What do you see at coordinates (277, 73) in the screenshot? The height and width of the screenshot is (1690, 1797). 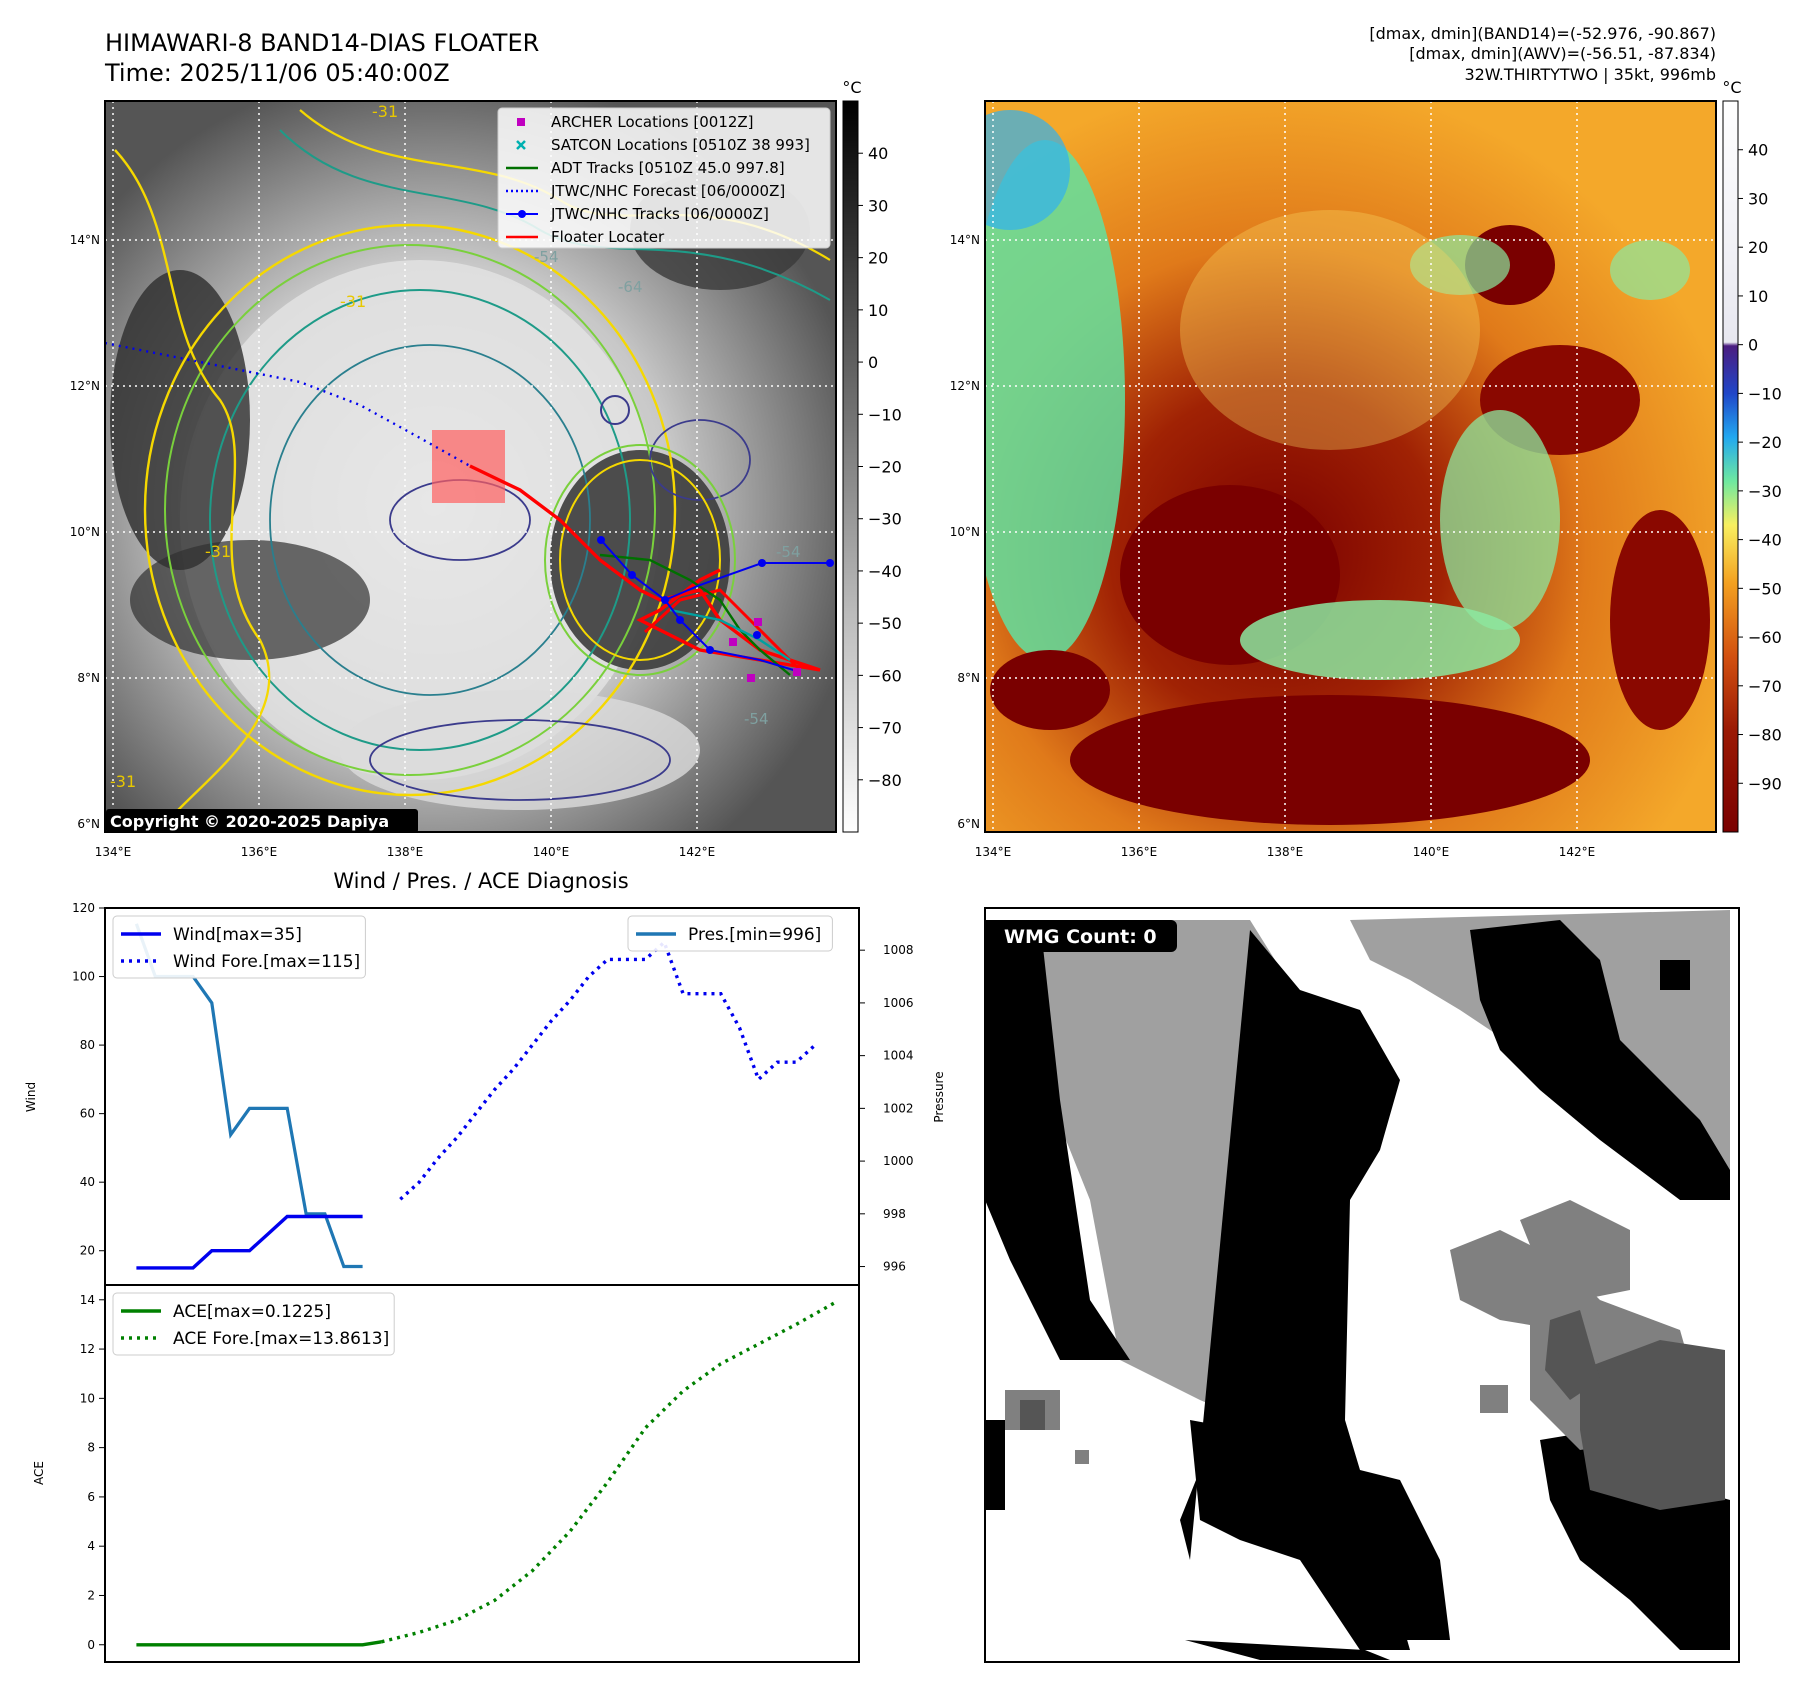 I see `figure-time: Time: 2025/11/06 05:40:00Z` at bounding box center [277, 73].